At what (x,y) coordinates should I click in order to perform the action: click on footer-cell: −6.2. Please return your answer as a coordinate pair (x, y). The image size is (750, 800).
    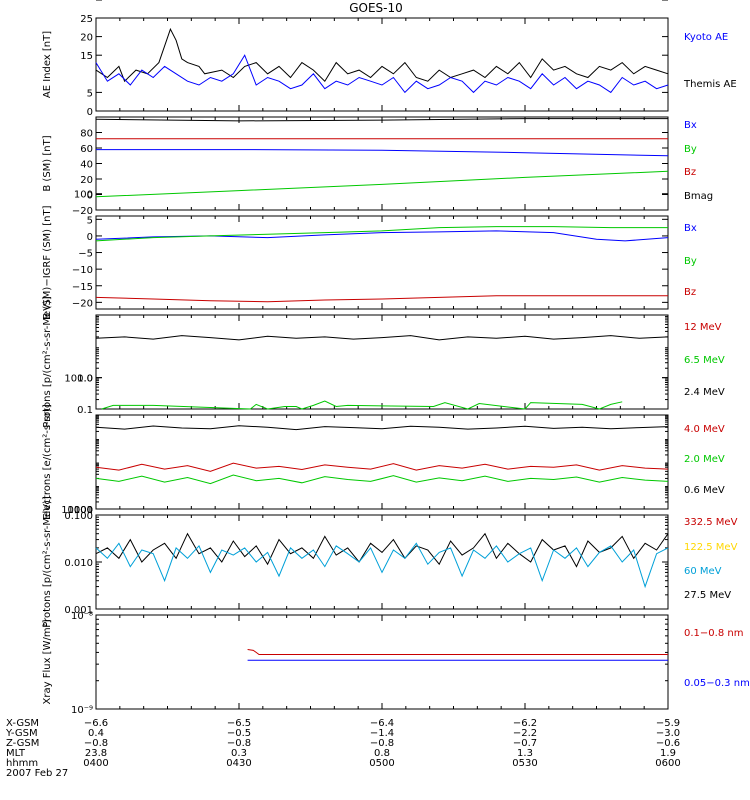
    Looking at the image, I should click on (525, 723).